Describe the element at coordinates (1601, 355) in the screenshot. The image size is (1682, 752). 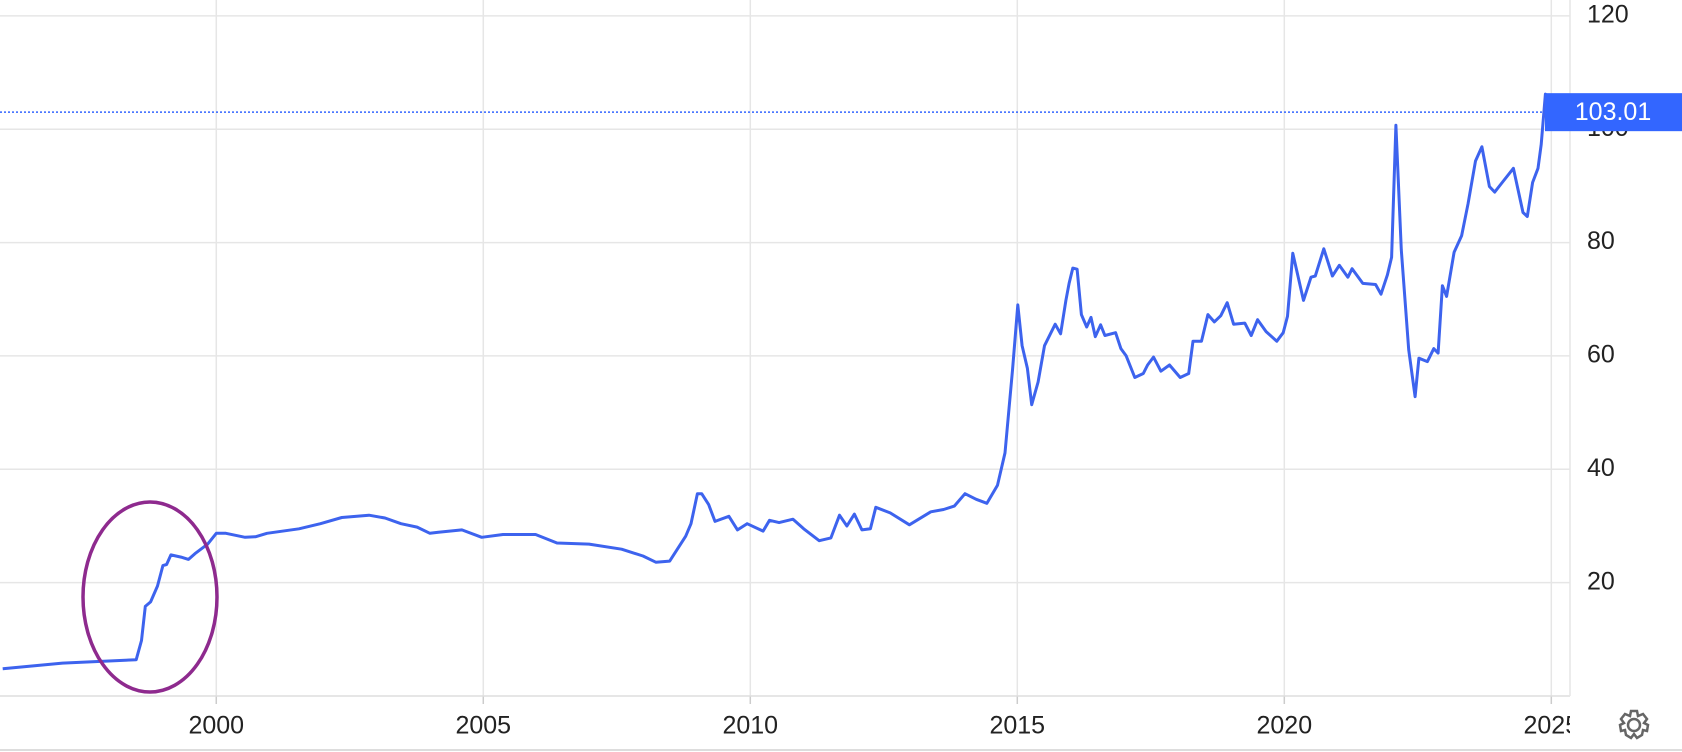
I see `y-tick-label: 60` at that location.